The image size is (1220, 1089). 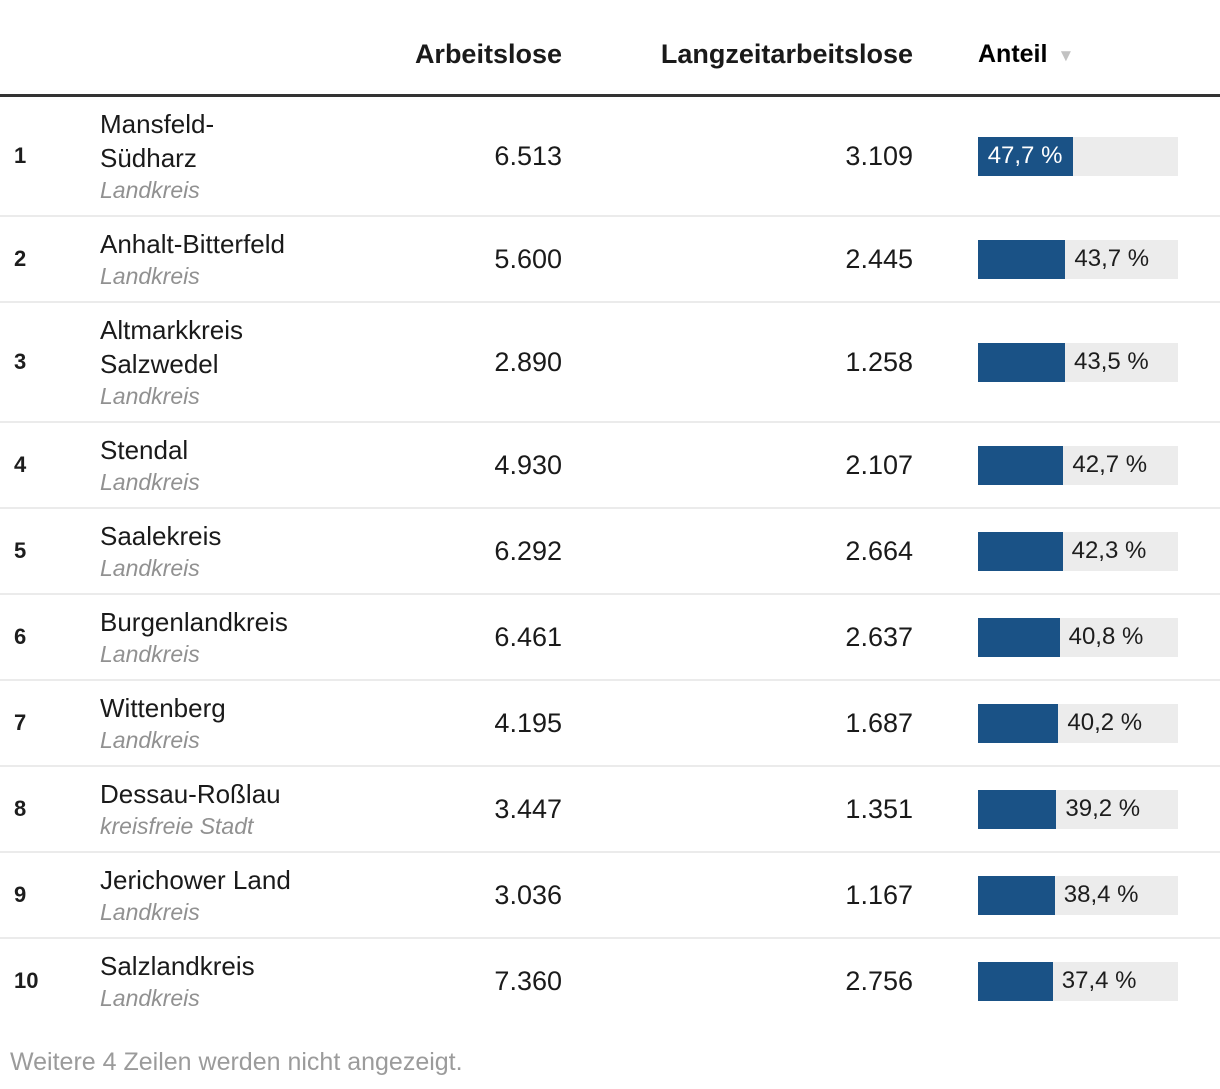 What do you see at coordinates (528, 980) in the screenshot?
I see `arbeitslose-value: 7.360` at bounding box center [528, 980].